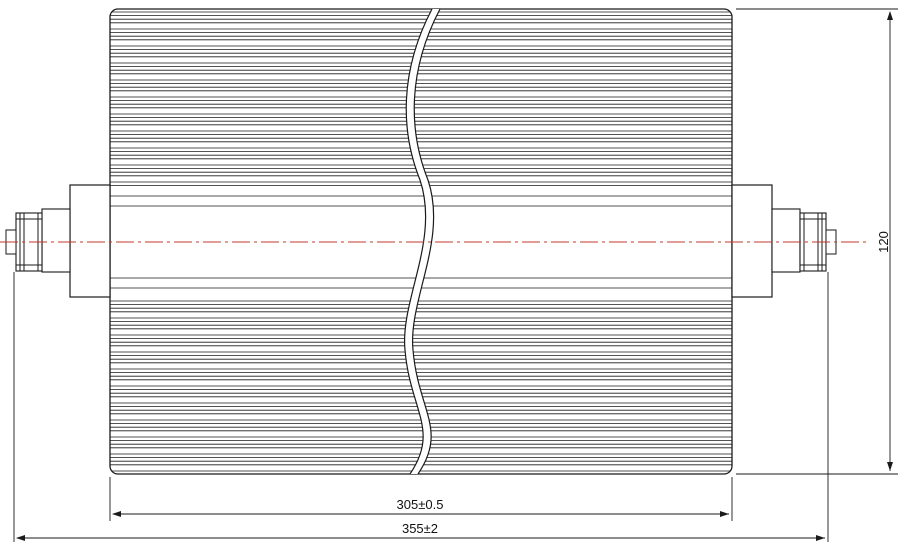 The width and height of the screenshot is (905, 542). I want to click on overall-length-label: 355±2, so click(420, 528).